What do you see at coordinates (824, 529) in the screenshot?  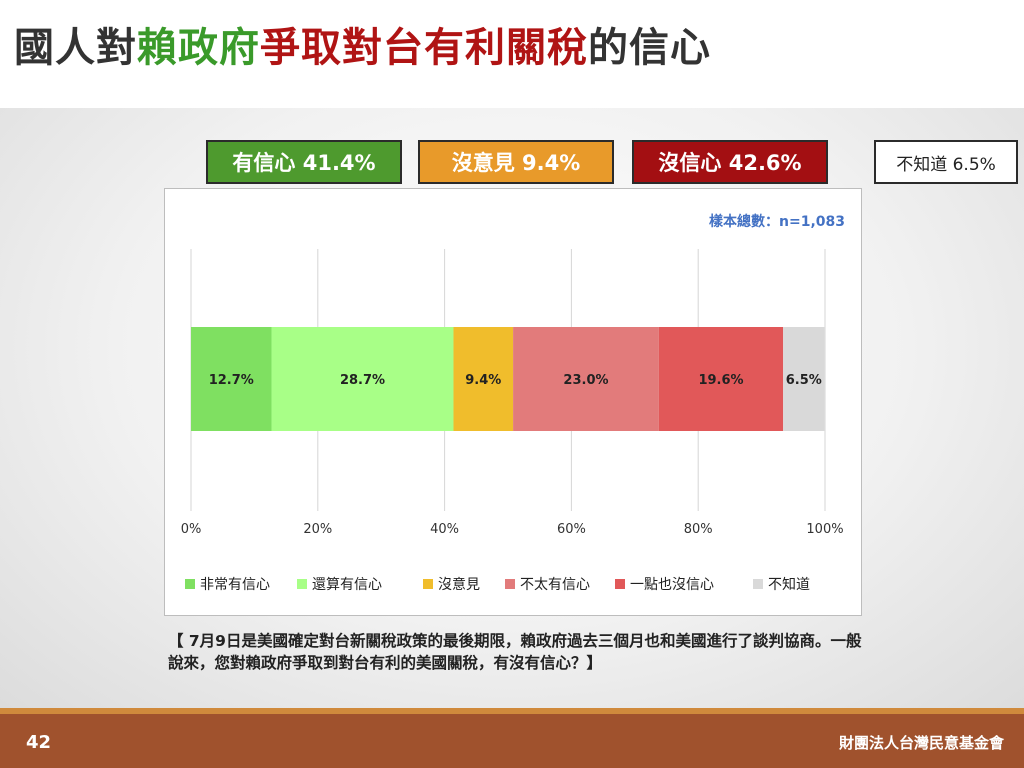 I see `x-tick-label: 100%` at bounding box center [824, 529].